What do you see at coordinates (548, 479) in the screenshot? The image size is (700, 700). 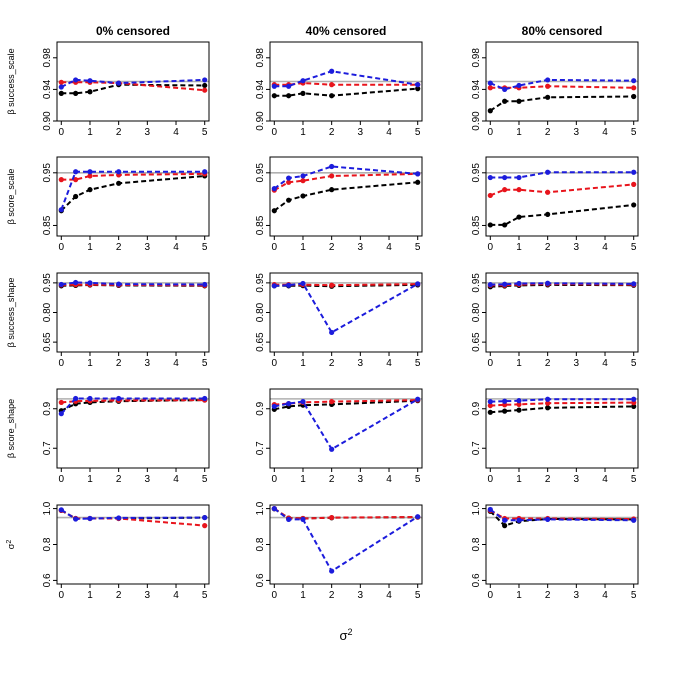 I see `panel-r4-c3-xtick-label-2: 2` at bounding box center [548, 479].